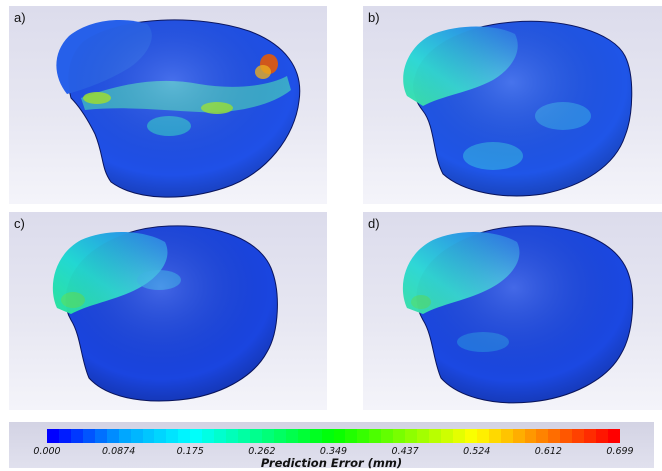  I want to click on mesh-a, so click(178, 108).